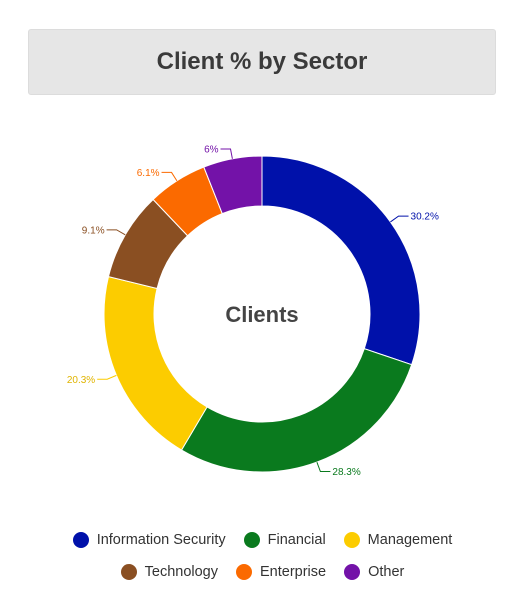 The height and width of the screenshot is (610, 525). I want to click on chart-title-bar: Client % by Sector, so click(262, 62).